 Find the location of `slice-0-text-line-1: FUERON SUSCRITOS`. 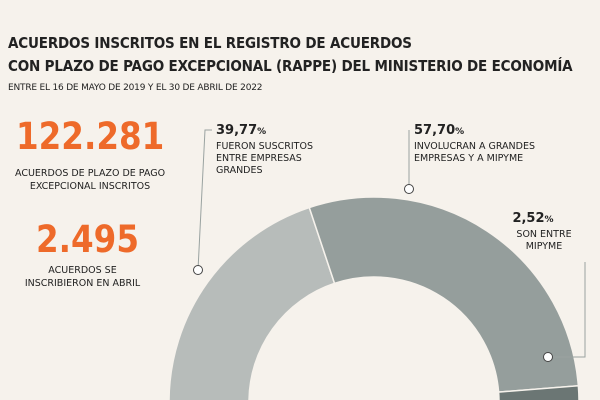

slice-0-text-line-1: FUERON SUSCRITOS is located at coordinates (264, 146).